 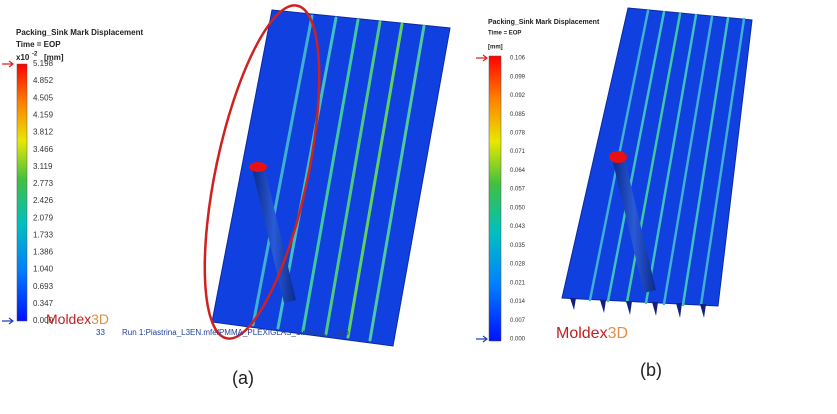 What do you see at coordinates (43, 63) in the screenshot?
I see `legend-label: 5.198` at bounding box center [43, 63].